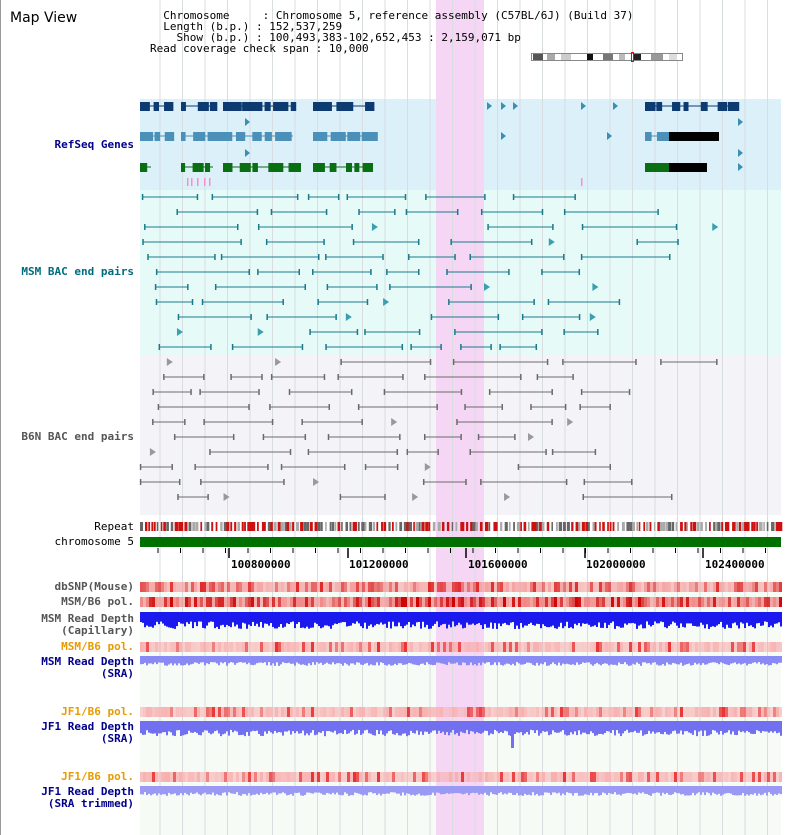 The image size is (800, 835). I want to click on chromosome-ideogram, so click(607, 57).